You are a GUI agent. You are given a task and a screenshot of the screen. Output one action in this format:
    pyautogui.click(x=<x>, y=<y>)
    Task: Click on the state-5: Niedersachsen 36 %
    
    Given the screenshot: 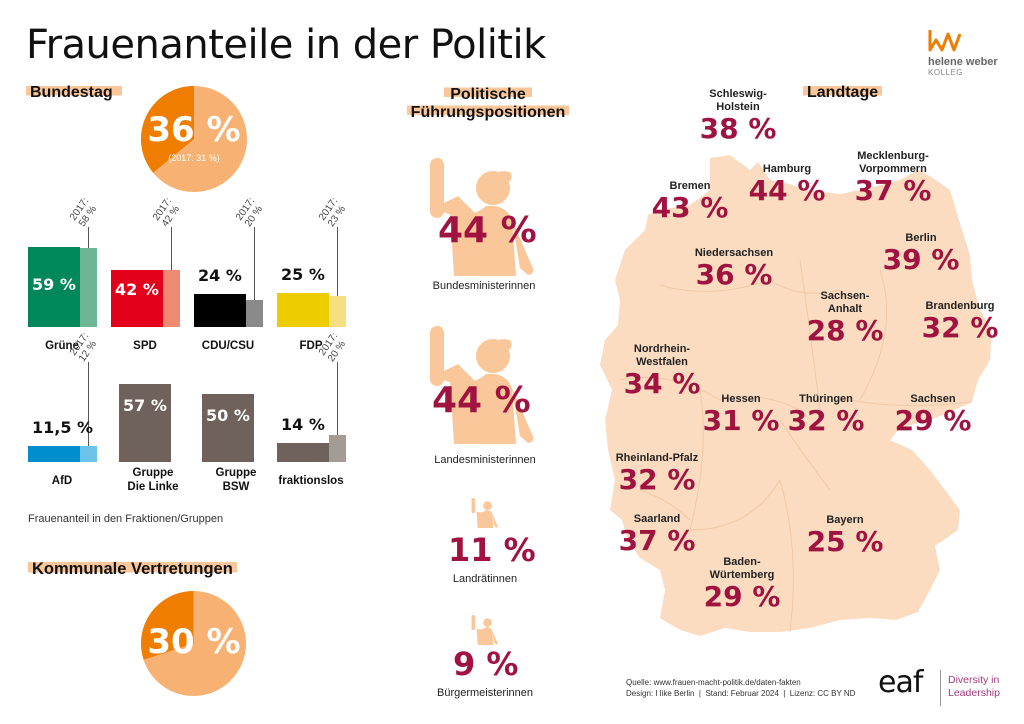 What is the action you would take?
    pyautogui.click(x=734, y=269)
    